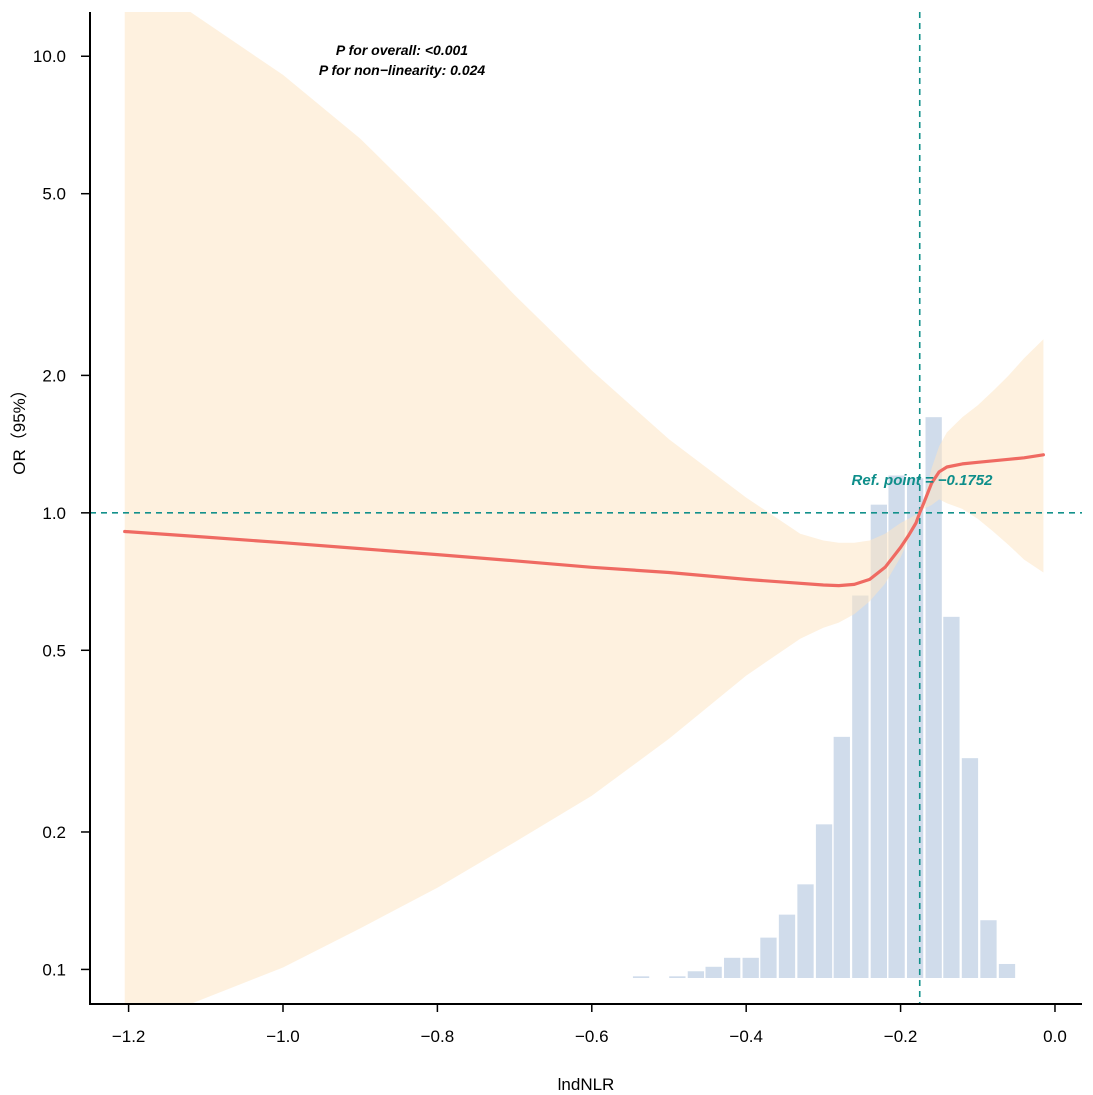  Describe the element at coordinates (283, 1036) in the screenshot. I see `x-tick-label: −1.0` at that location.